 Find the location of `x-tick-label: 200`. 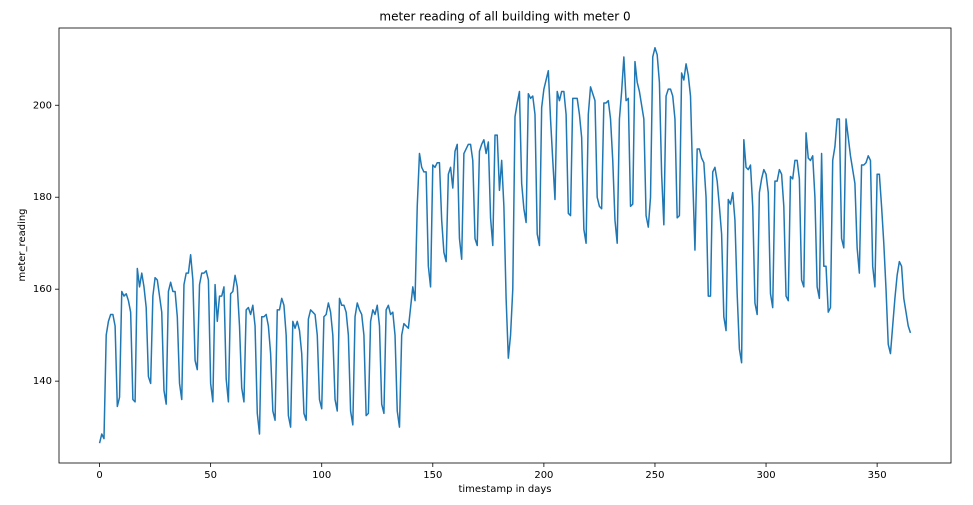

x-tick-label: 200 is located at coordinates (543, 475).